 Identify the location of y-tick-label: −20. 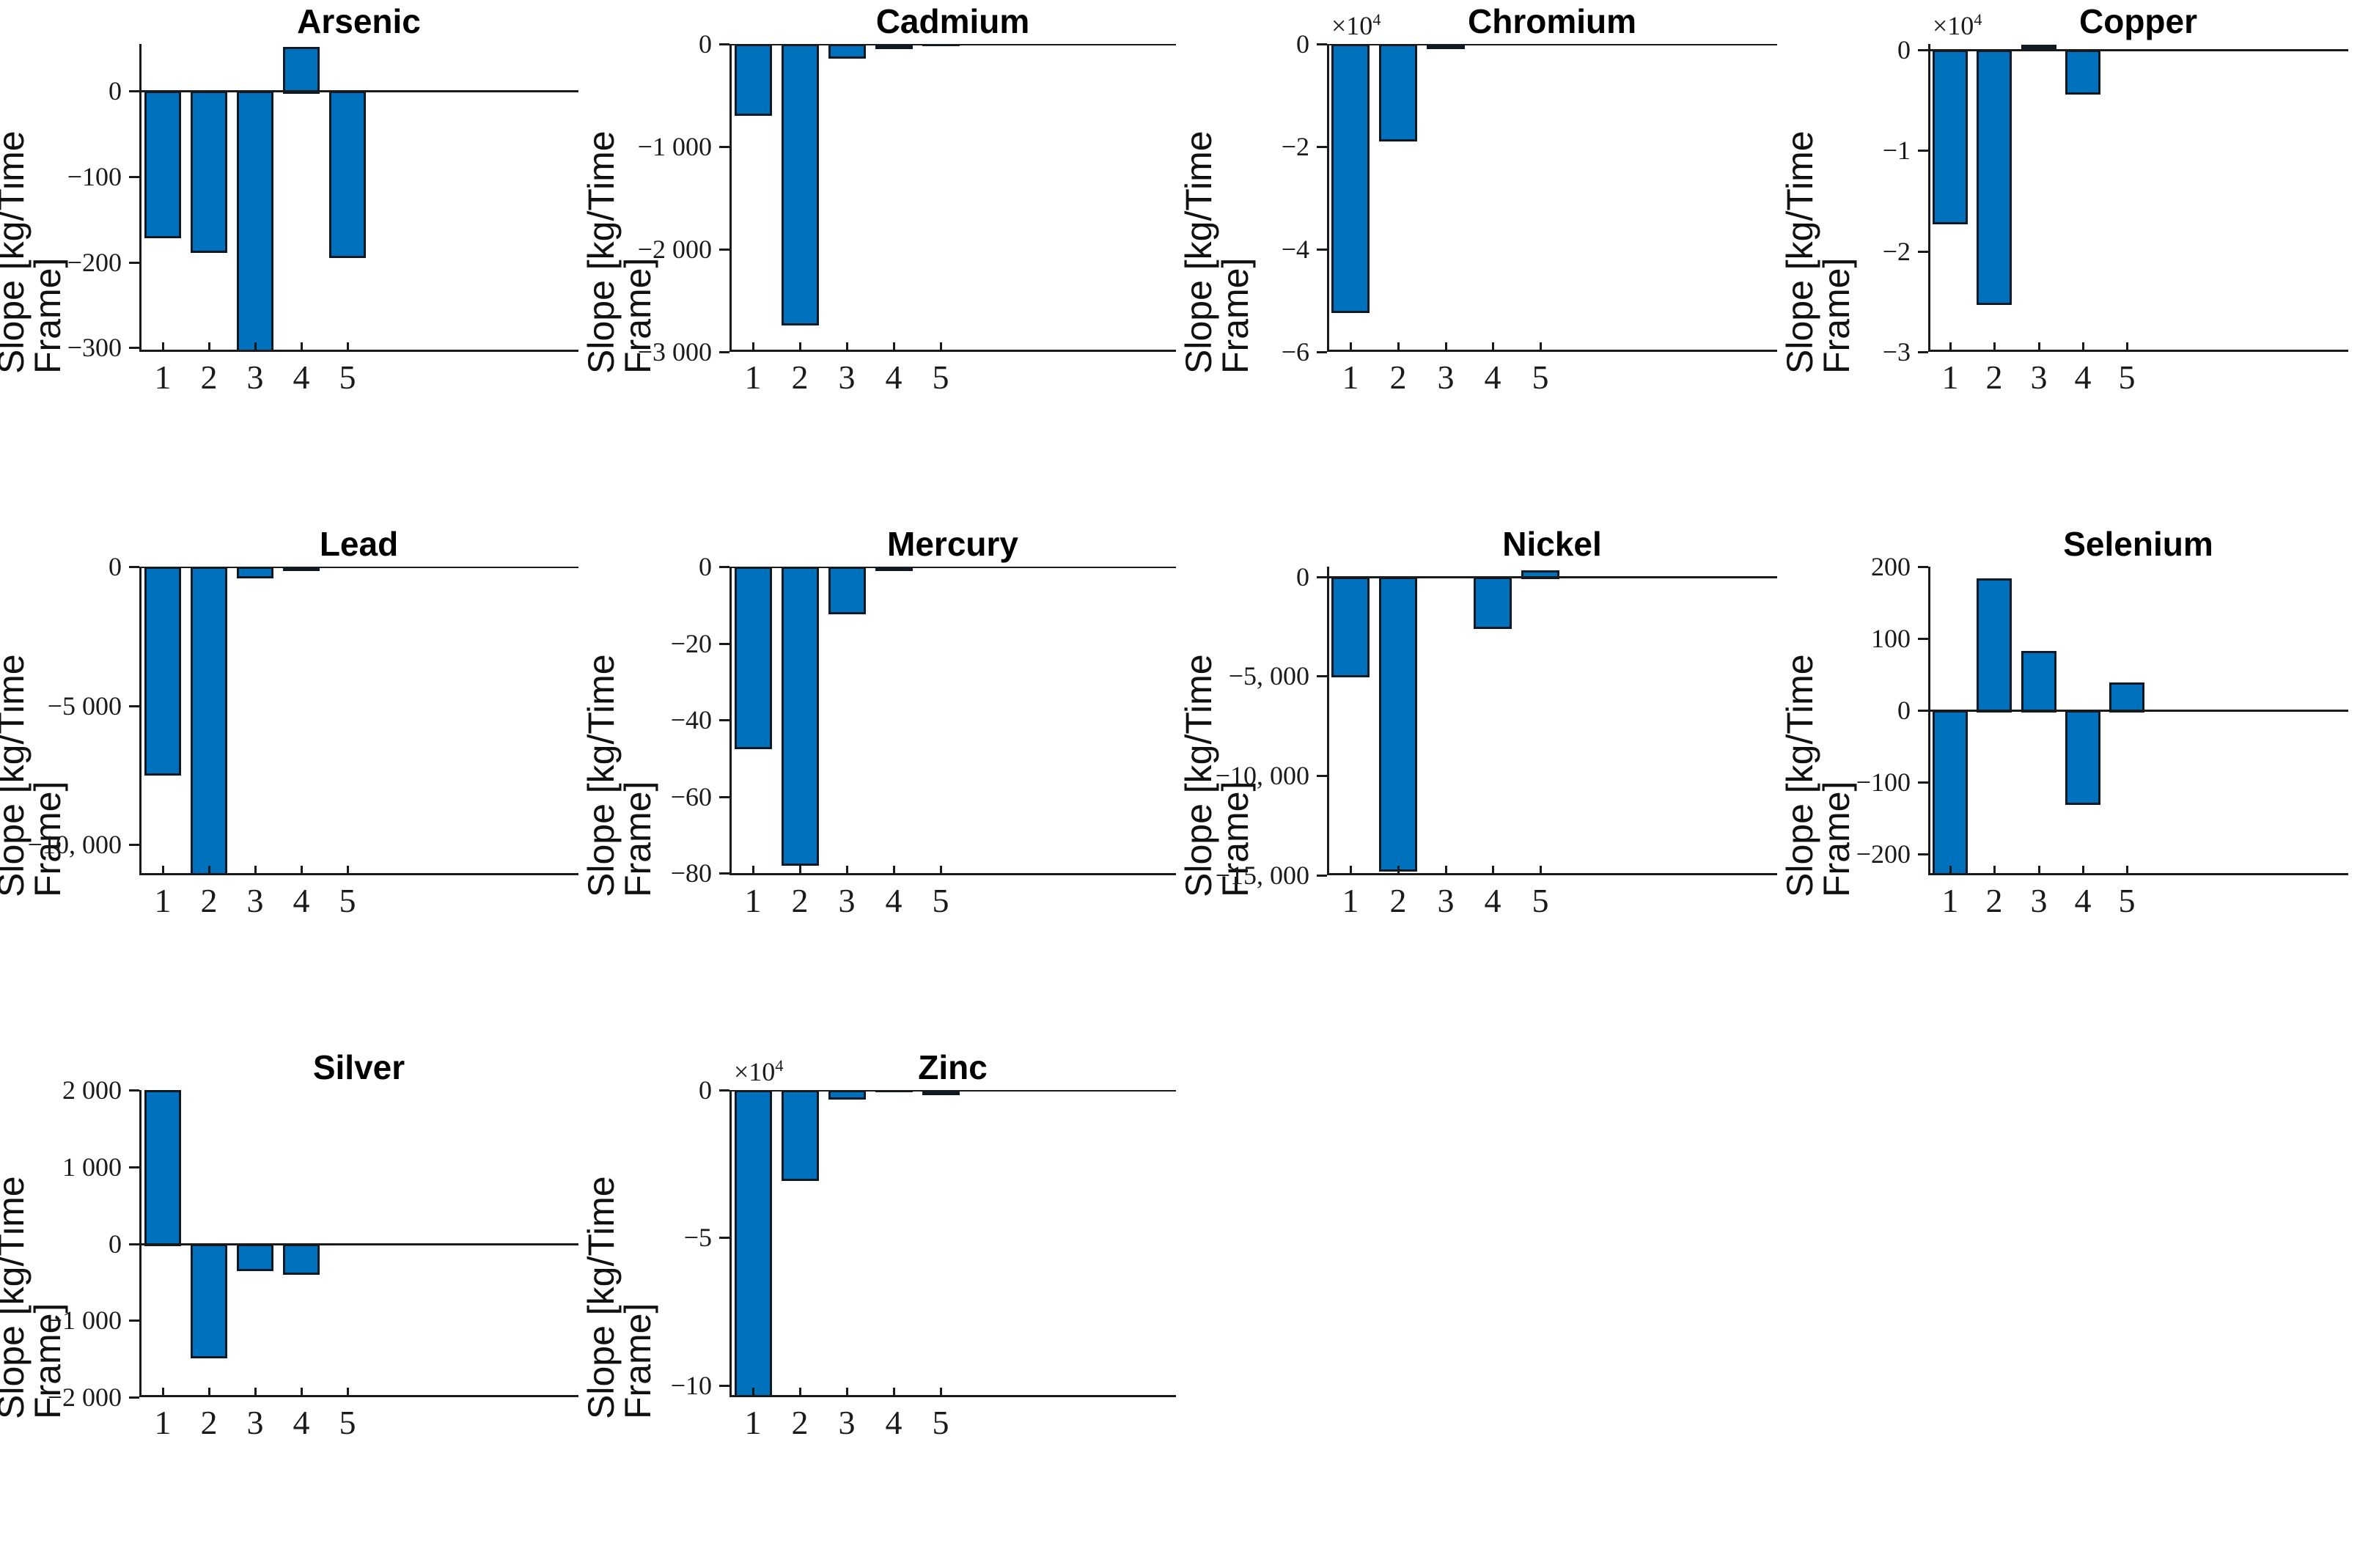
(691, 643).